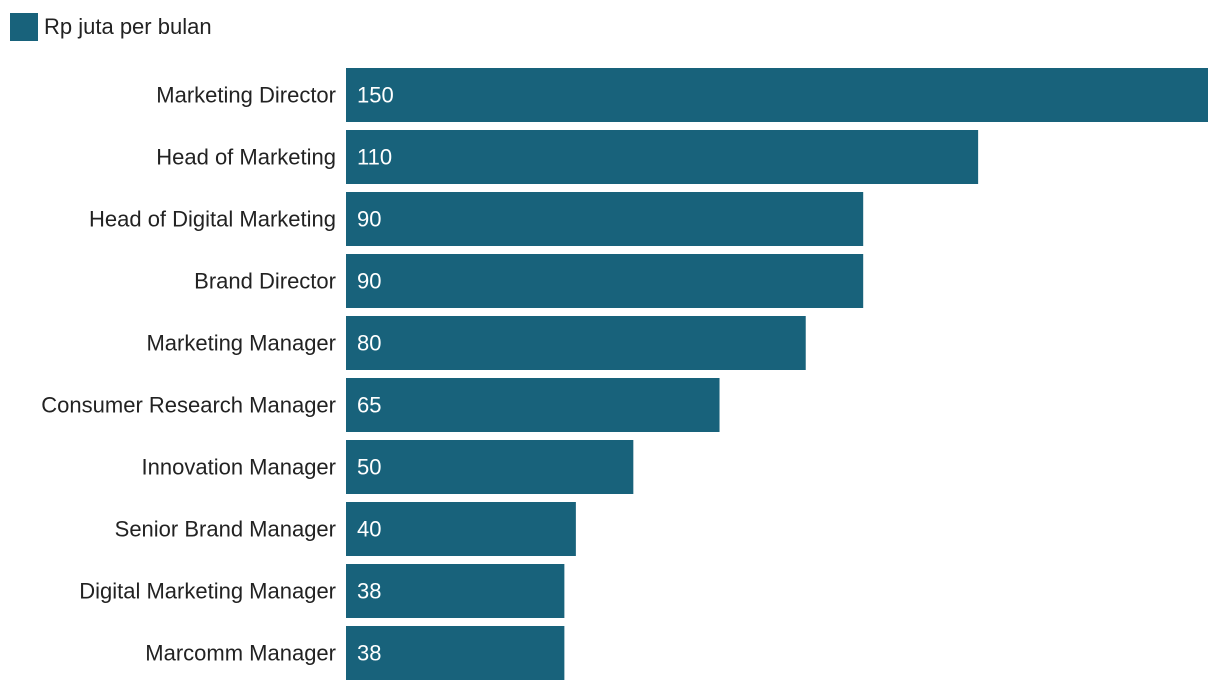 This screenshot has width=1220, height=692. I want to click on chart-legend: Rp juta per bulan, so click(111, 27).